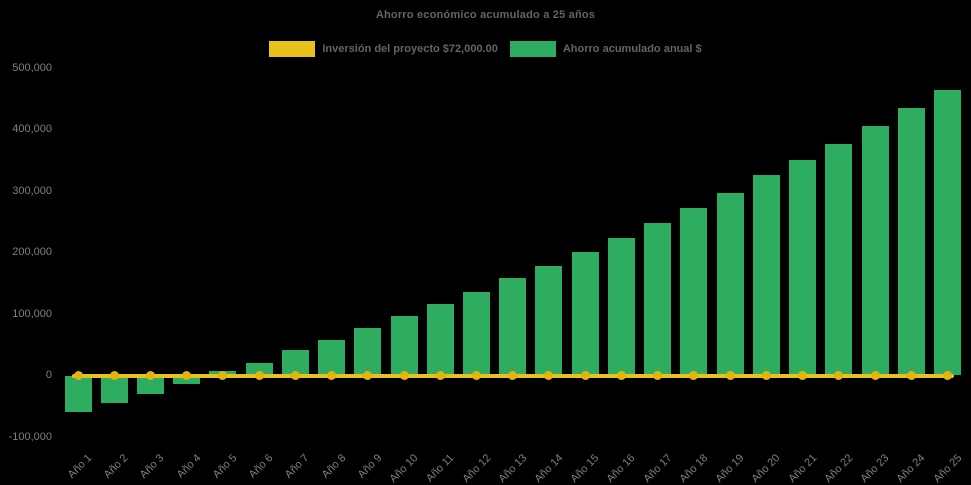  What do you see at coordinates (32, 190) in the screenshot?
I see `y-tick-label: 300,000` at bounding box center [32, 190].